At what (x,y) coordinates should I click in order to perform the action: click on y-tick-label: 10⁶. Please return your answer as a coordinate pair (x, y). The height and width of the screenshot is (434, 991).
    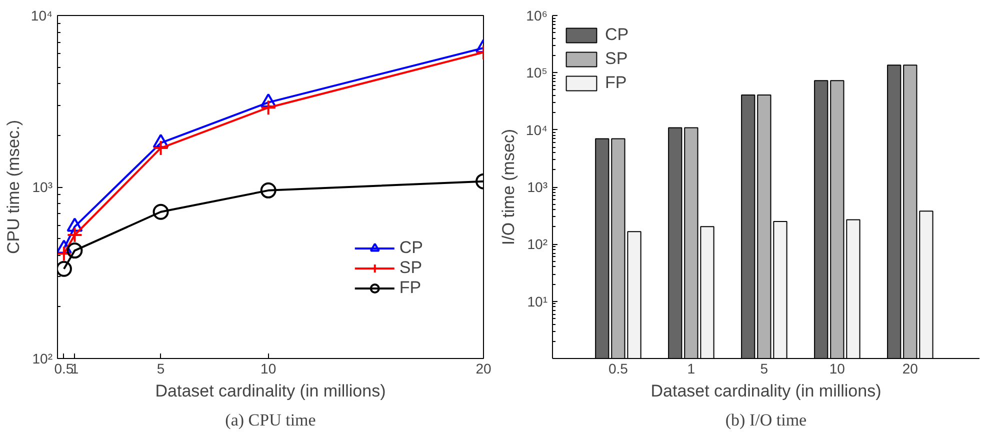
    Looking at the image, I should click on (537, 16).